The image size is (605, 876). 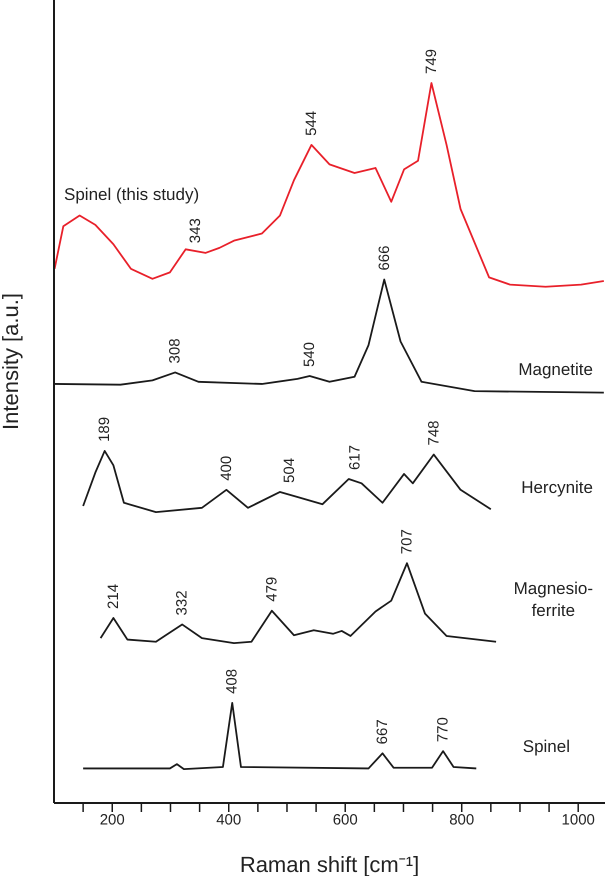 I want to click on series-label: Hercynite, so click(x=557, y=488).